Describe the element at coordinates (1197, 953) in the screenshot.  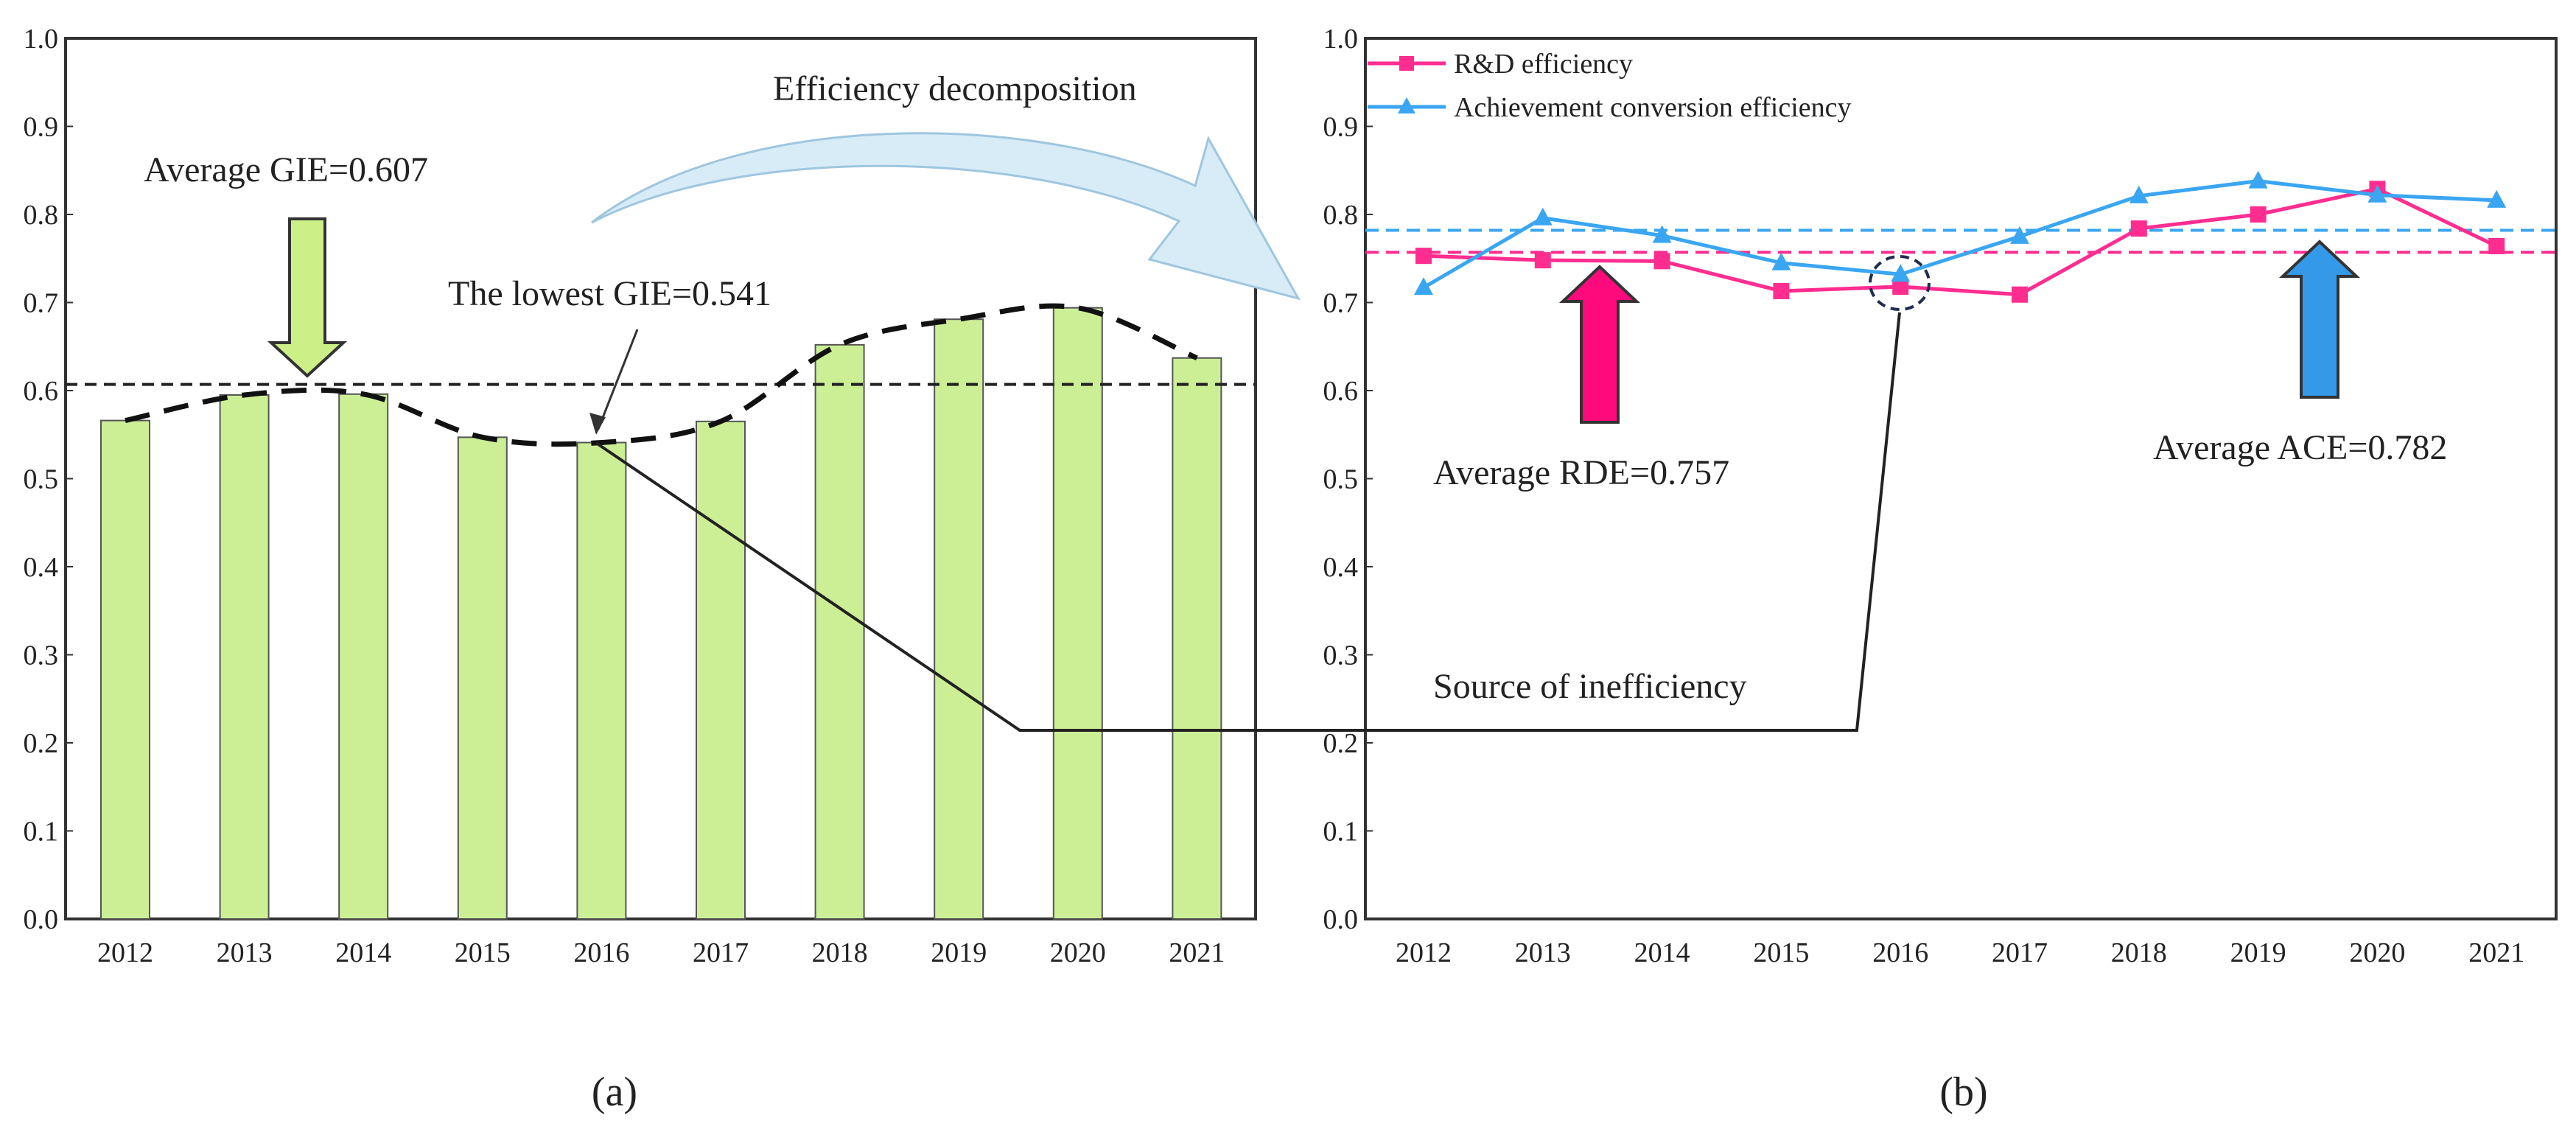
I see `a-x-tick-label: 2021` at that location.